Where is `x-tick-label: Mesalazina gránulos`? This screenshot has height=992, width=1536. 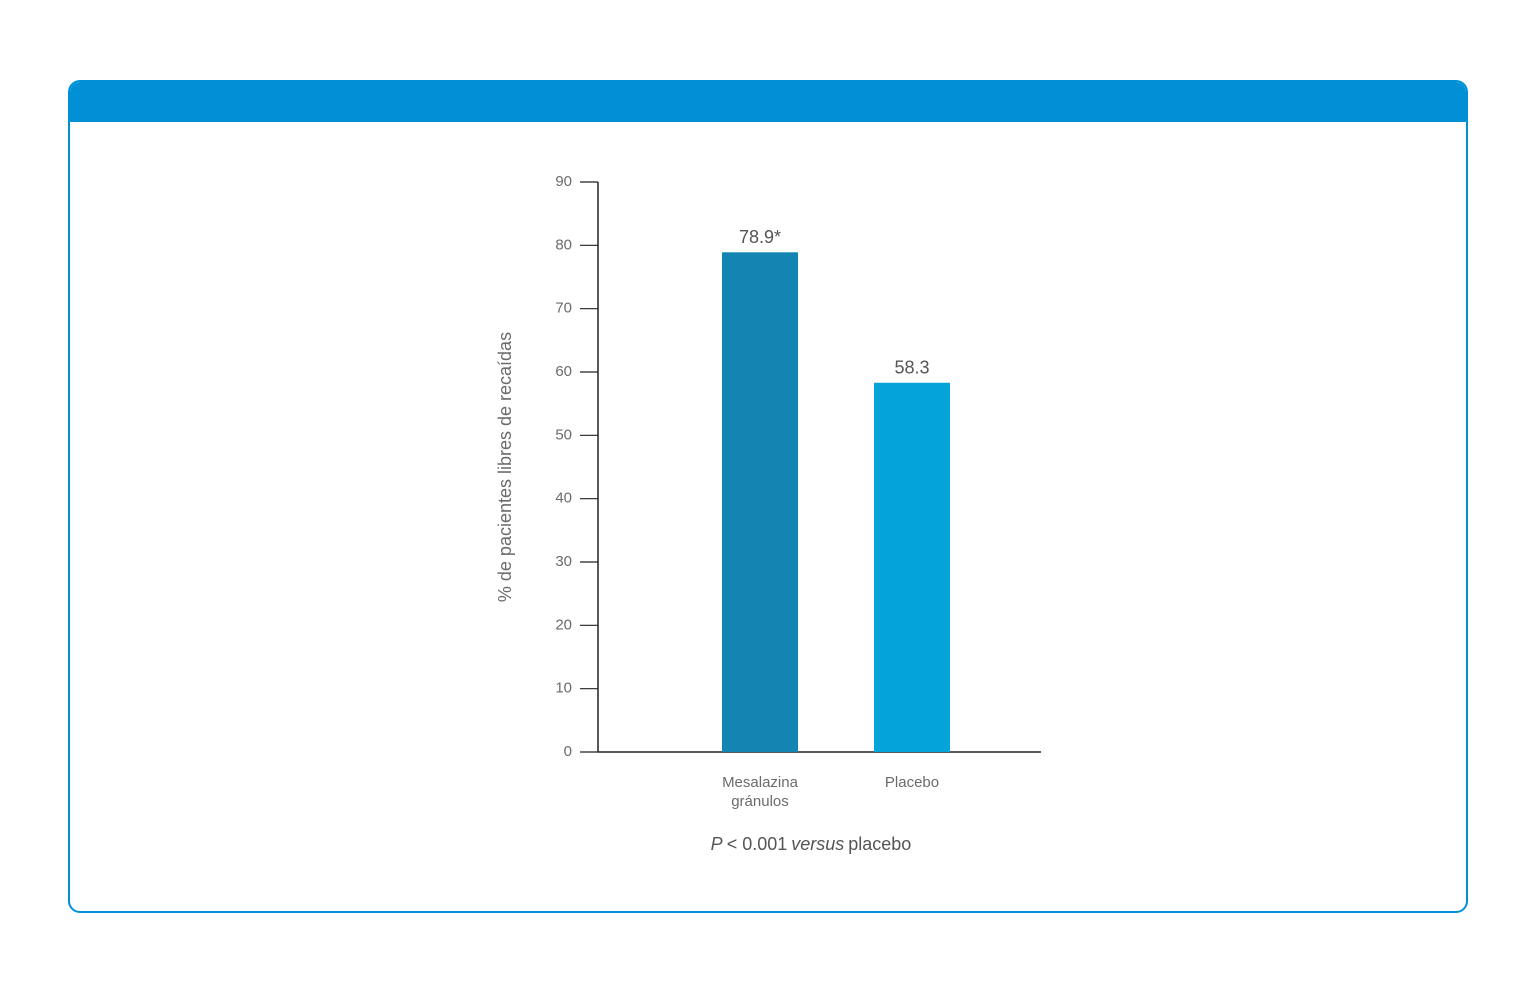 x-tick-label: Mesalazina gránulos is located at coordinates (760, 792).